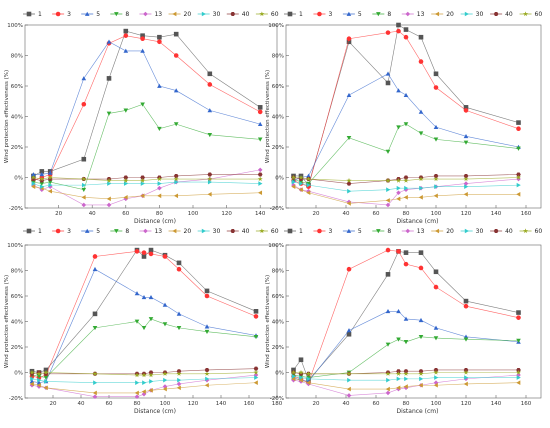  Describe the element at coordinates (509, 231) in the screenshot. I see `legend-label: 40` at that location.